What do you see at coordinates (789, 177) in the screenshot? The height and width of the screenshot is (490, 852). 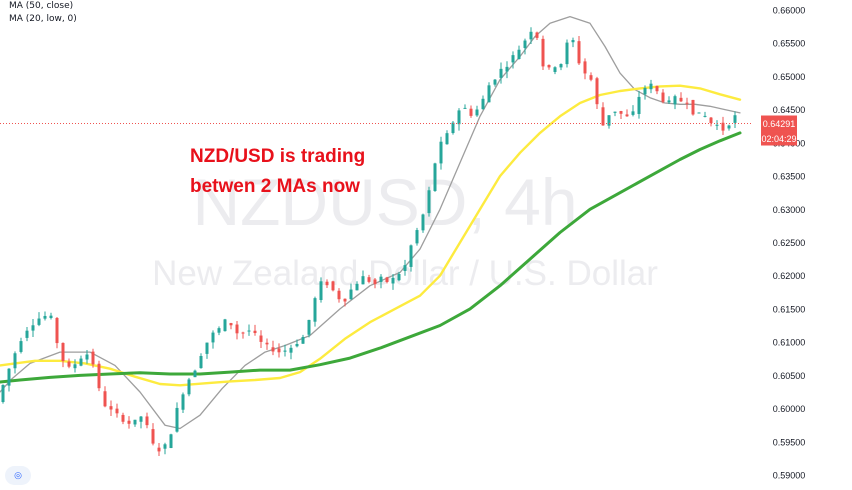 I see `y-tick-label: 0.63500` at bounding box center [789, 177].